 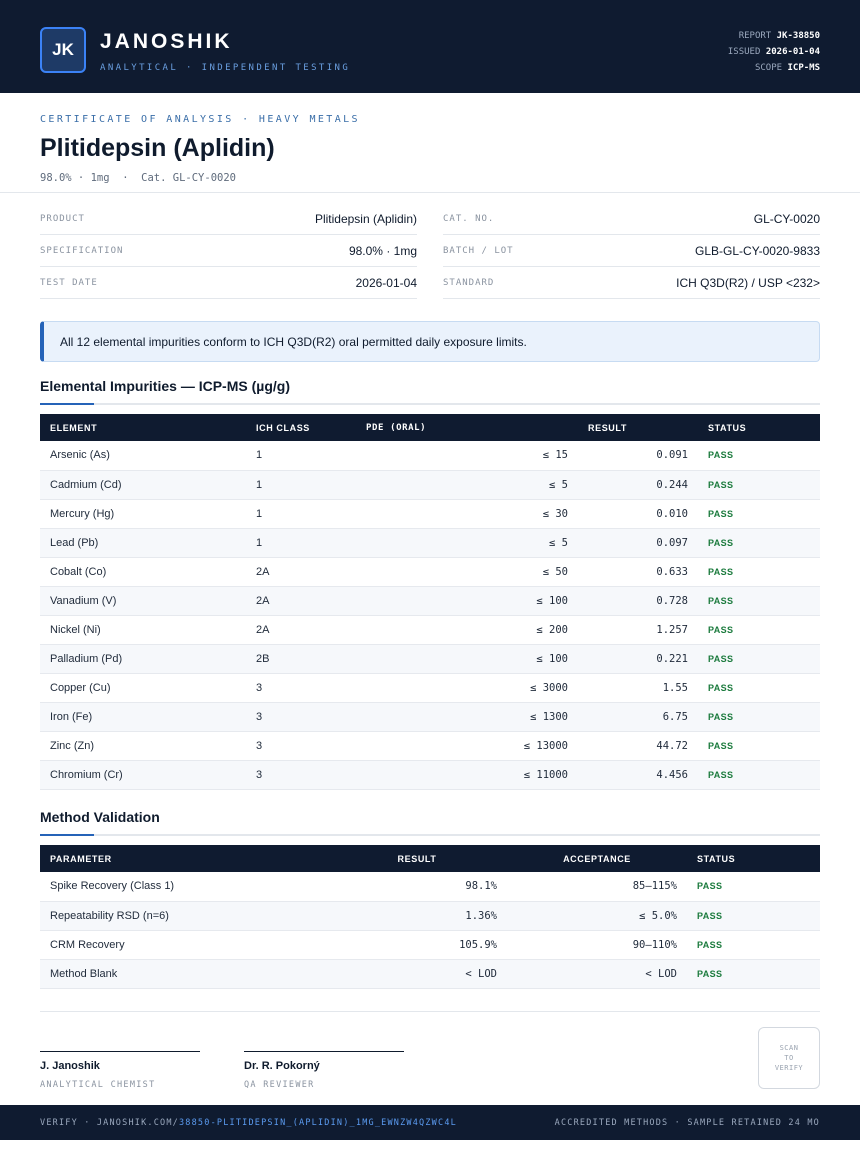 I want to click on brand-name: JANOSHIK, so click(x=166, y=41).